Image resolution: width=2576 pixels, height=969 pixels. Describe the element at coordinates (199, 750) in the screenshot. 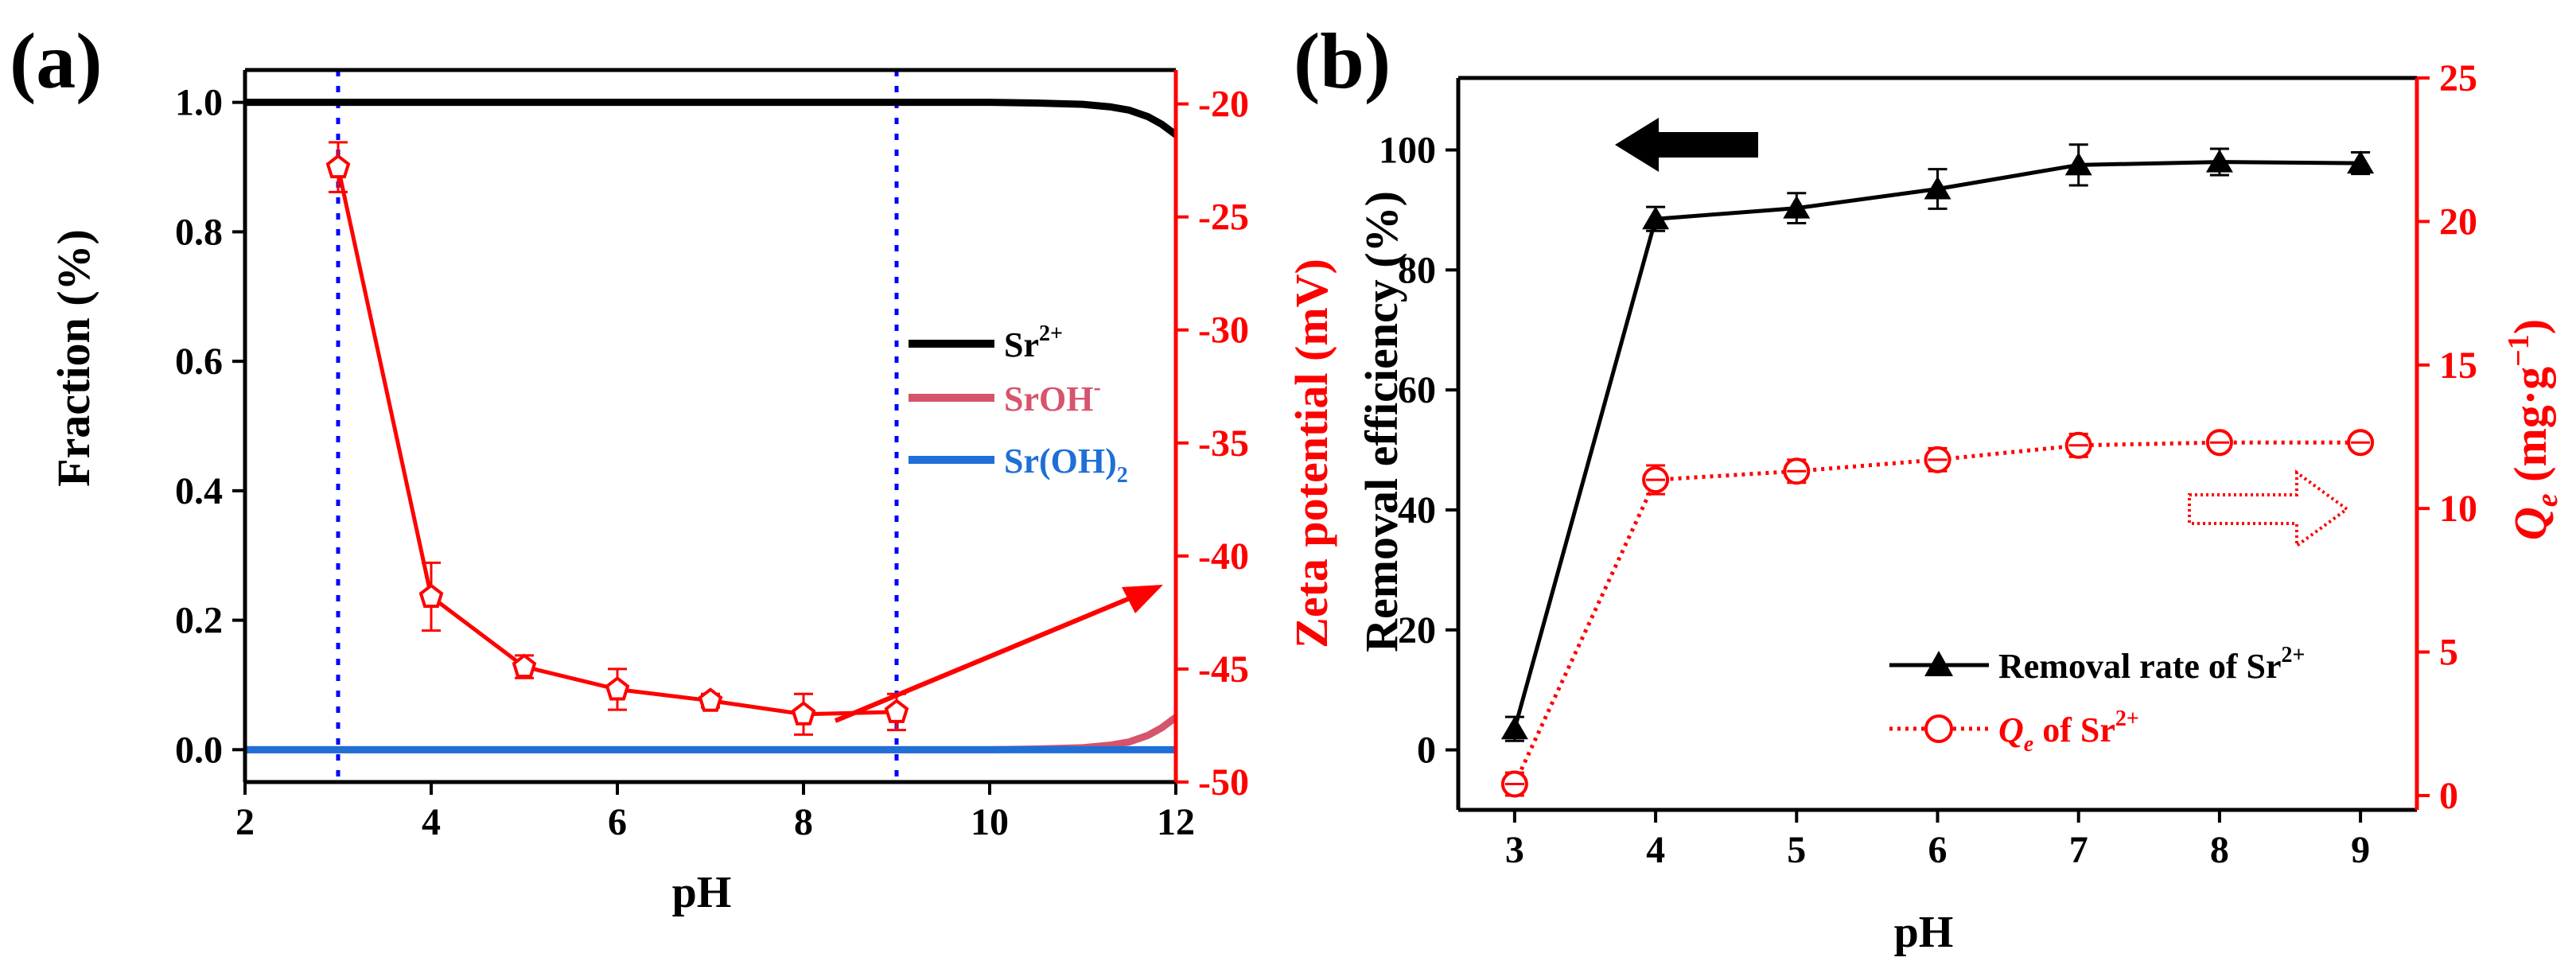

I see `y-tick-label: 0.0` at that location.